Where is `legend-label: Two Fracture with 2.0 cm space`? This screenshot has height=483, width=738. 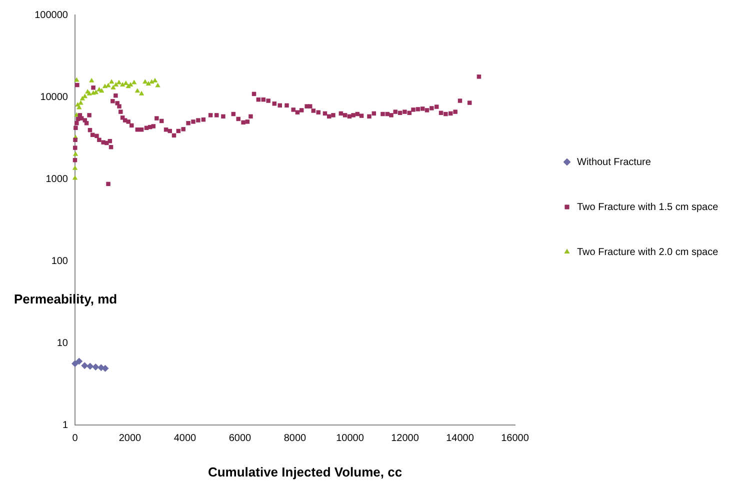
legend-label: Two Fracture with 2.0 cm space is located at coordinates (648, 252).